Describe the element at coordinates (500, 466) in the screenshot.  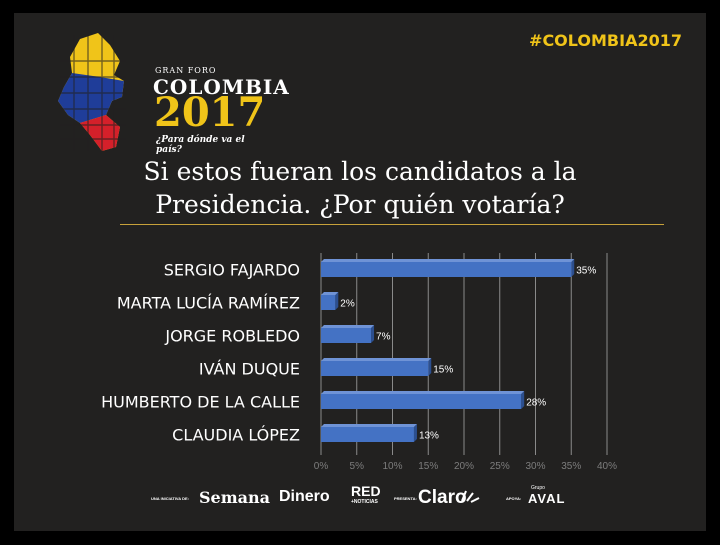
I see `x-tick-label: 25%` at that location.